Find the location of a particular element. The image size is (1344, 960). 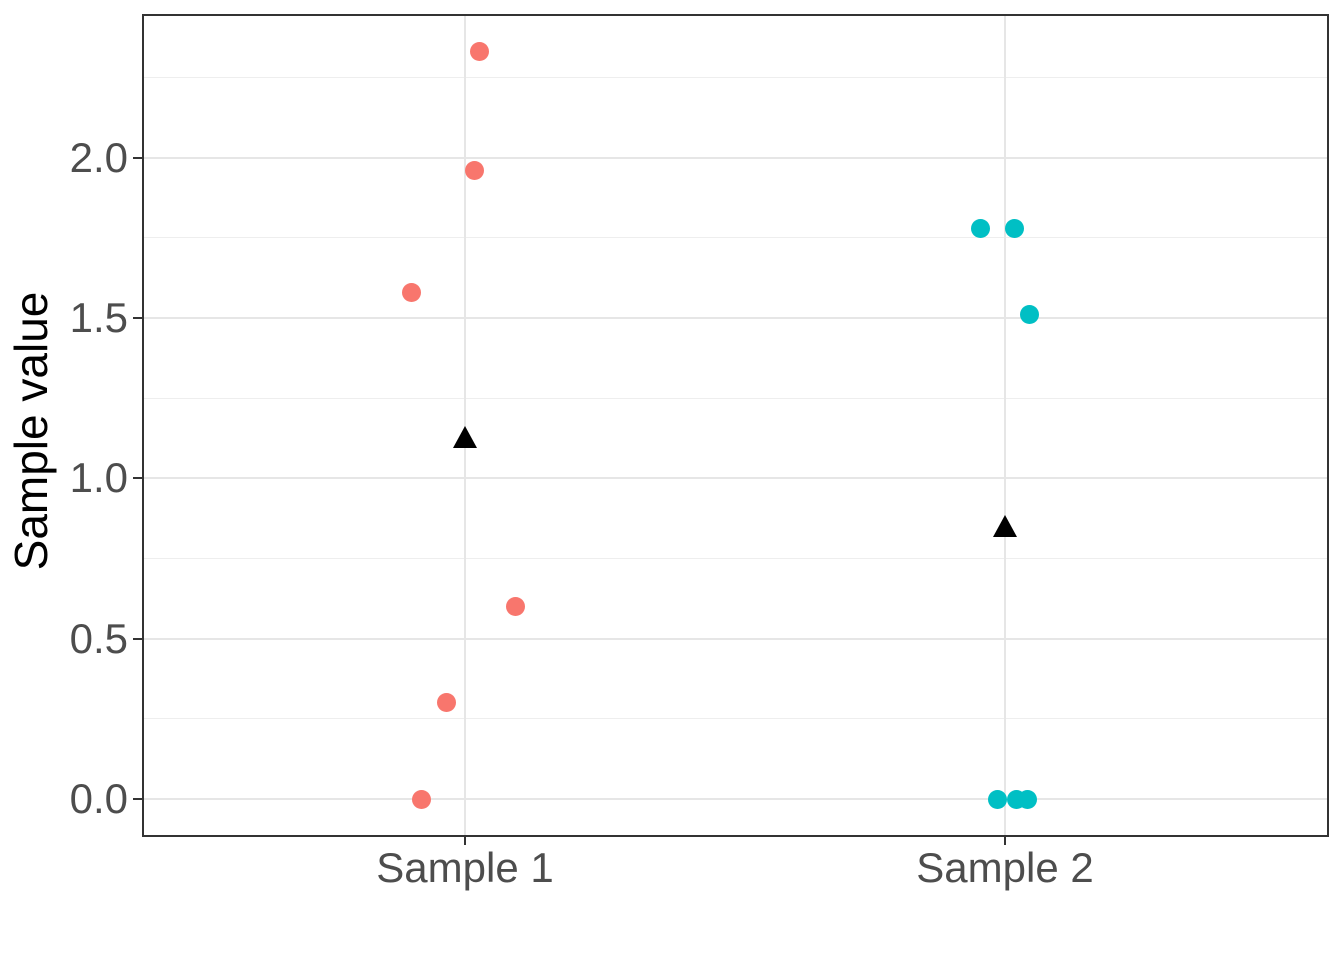

y-tick-label: 0.5 is located at coordinates (98, 638).